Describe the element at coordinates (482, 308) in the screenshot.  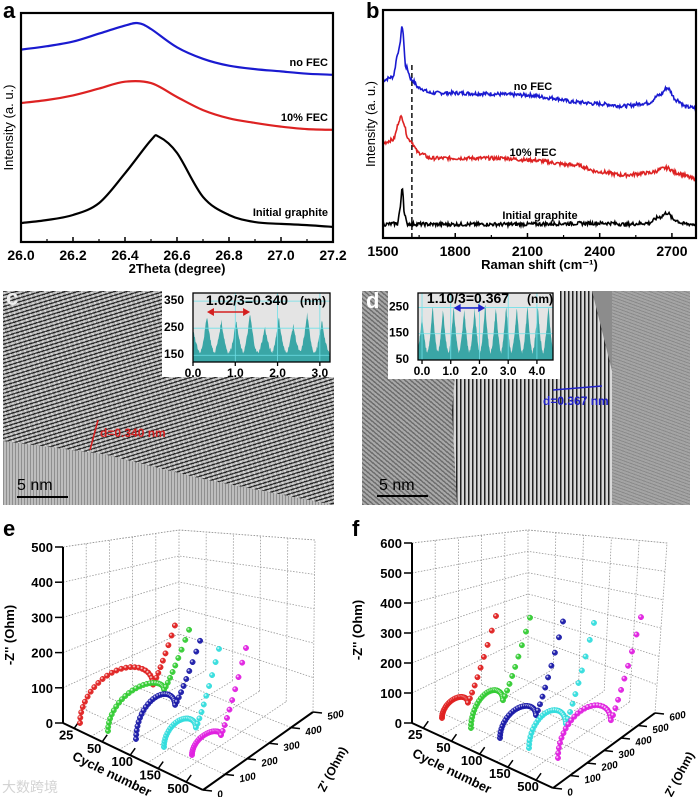
I see `arrowhead-right-icon` at that location.